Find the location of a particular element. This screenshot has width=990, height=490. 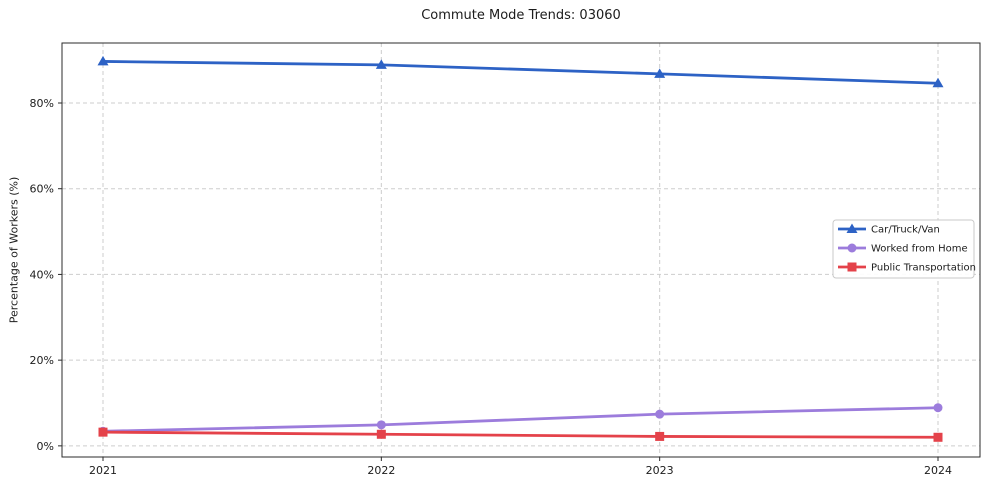

x-tick-label: 2022 is located at coordinates (381, 470).